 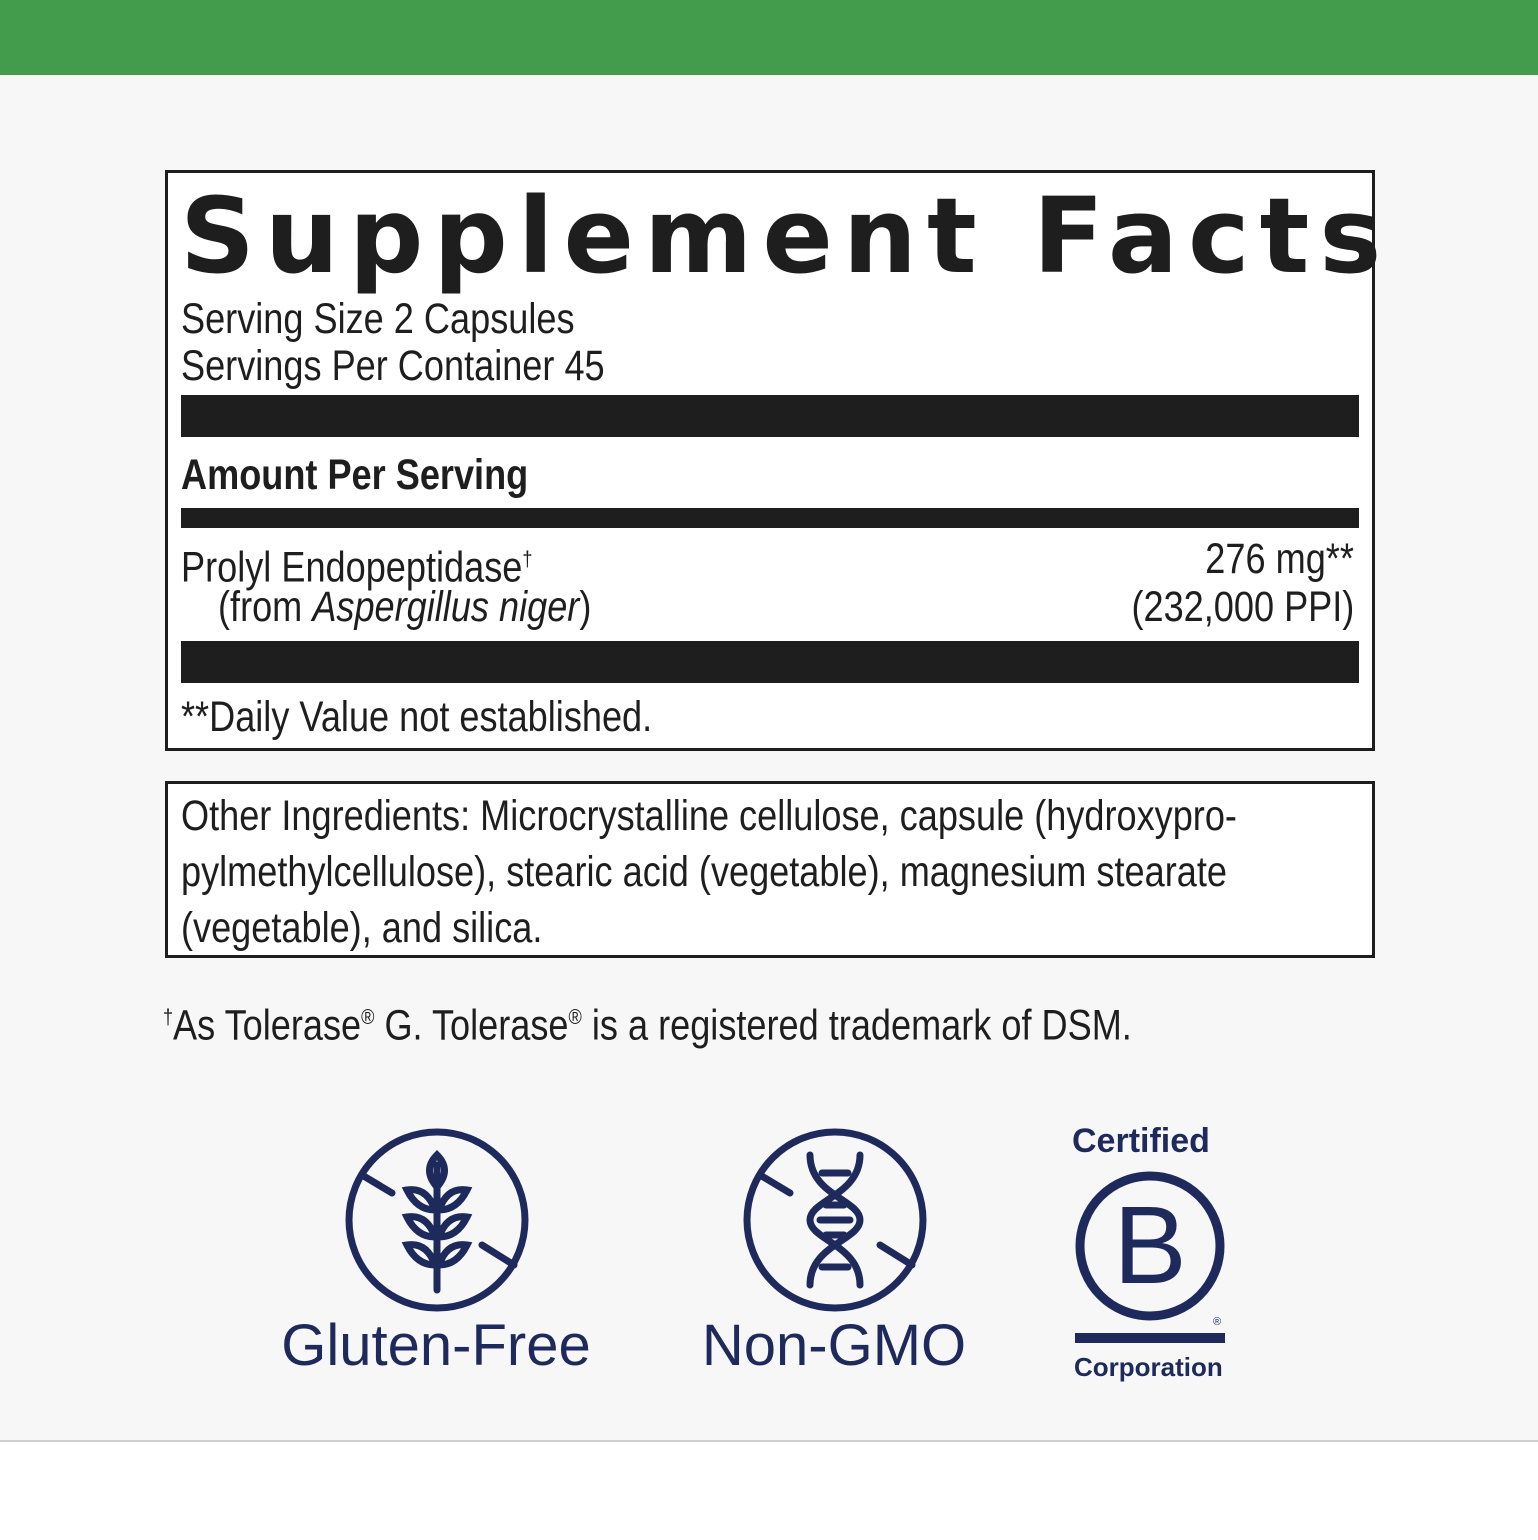 What do you see at coordinates (378, 319) in the screenshot?
I see `serving-size: Serving Size 2 Capsules` at bounding box center [378, 319].